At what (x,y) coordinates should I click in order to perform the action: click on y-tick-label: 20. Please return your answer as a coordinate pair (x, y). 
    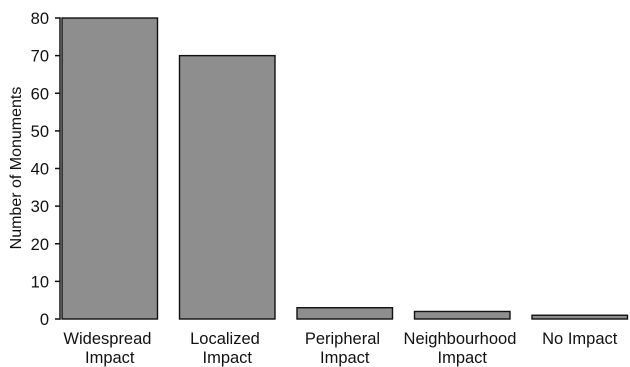
    Looking at the image, I should click on (40, 245).